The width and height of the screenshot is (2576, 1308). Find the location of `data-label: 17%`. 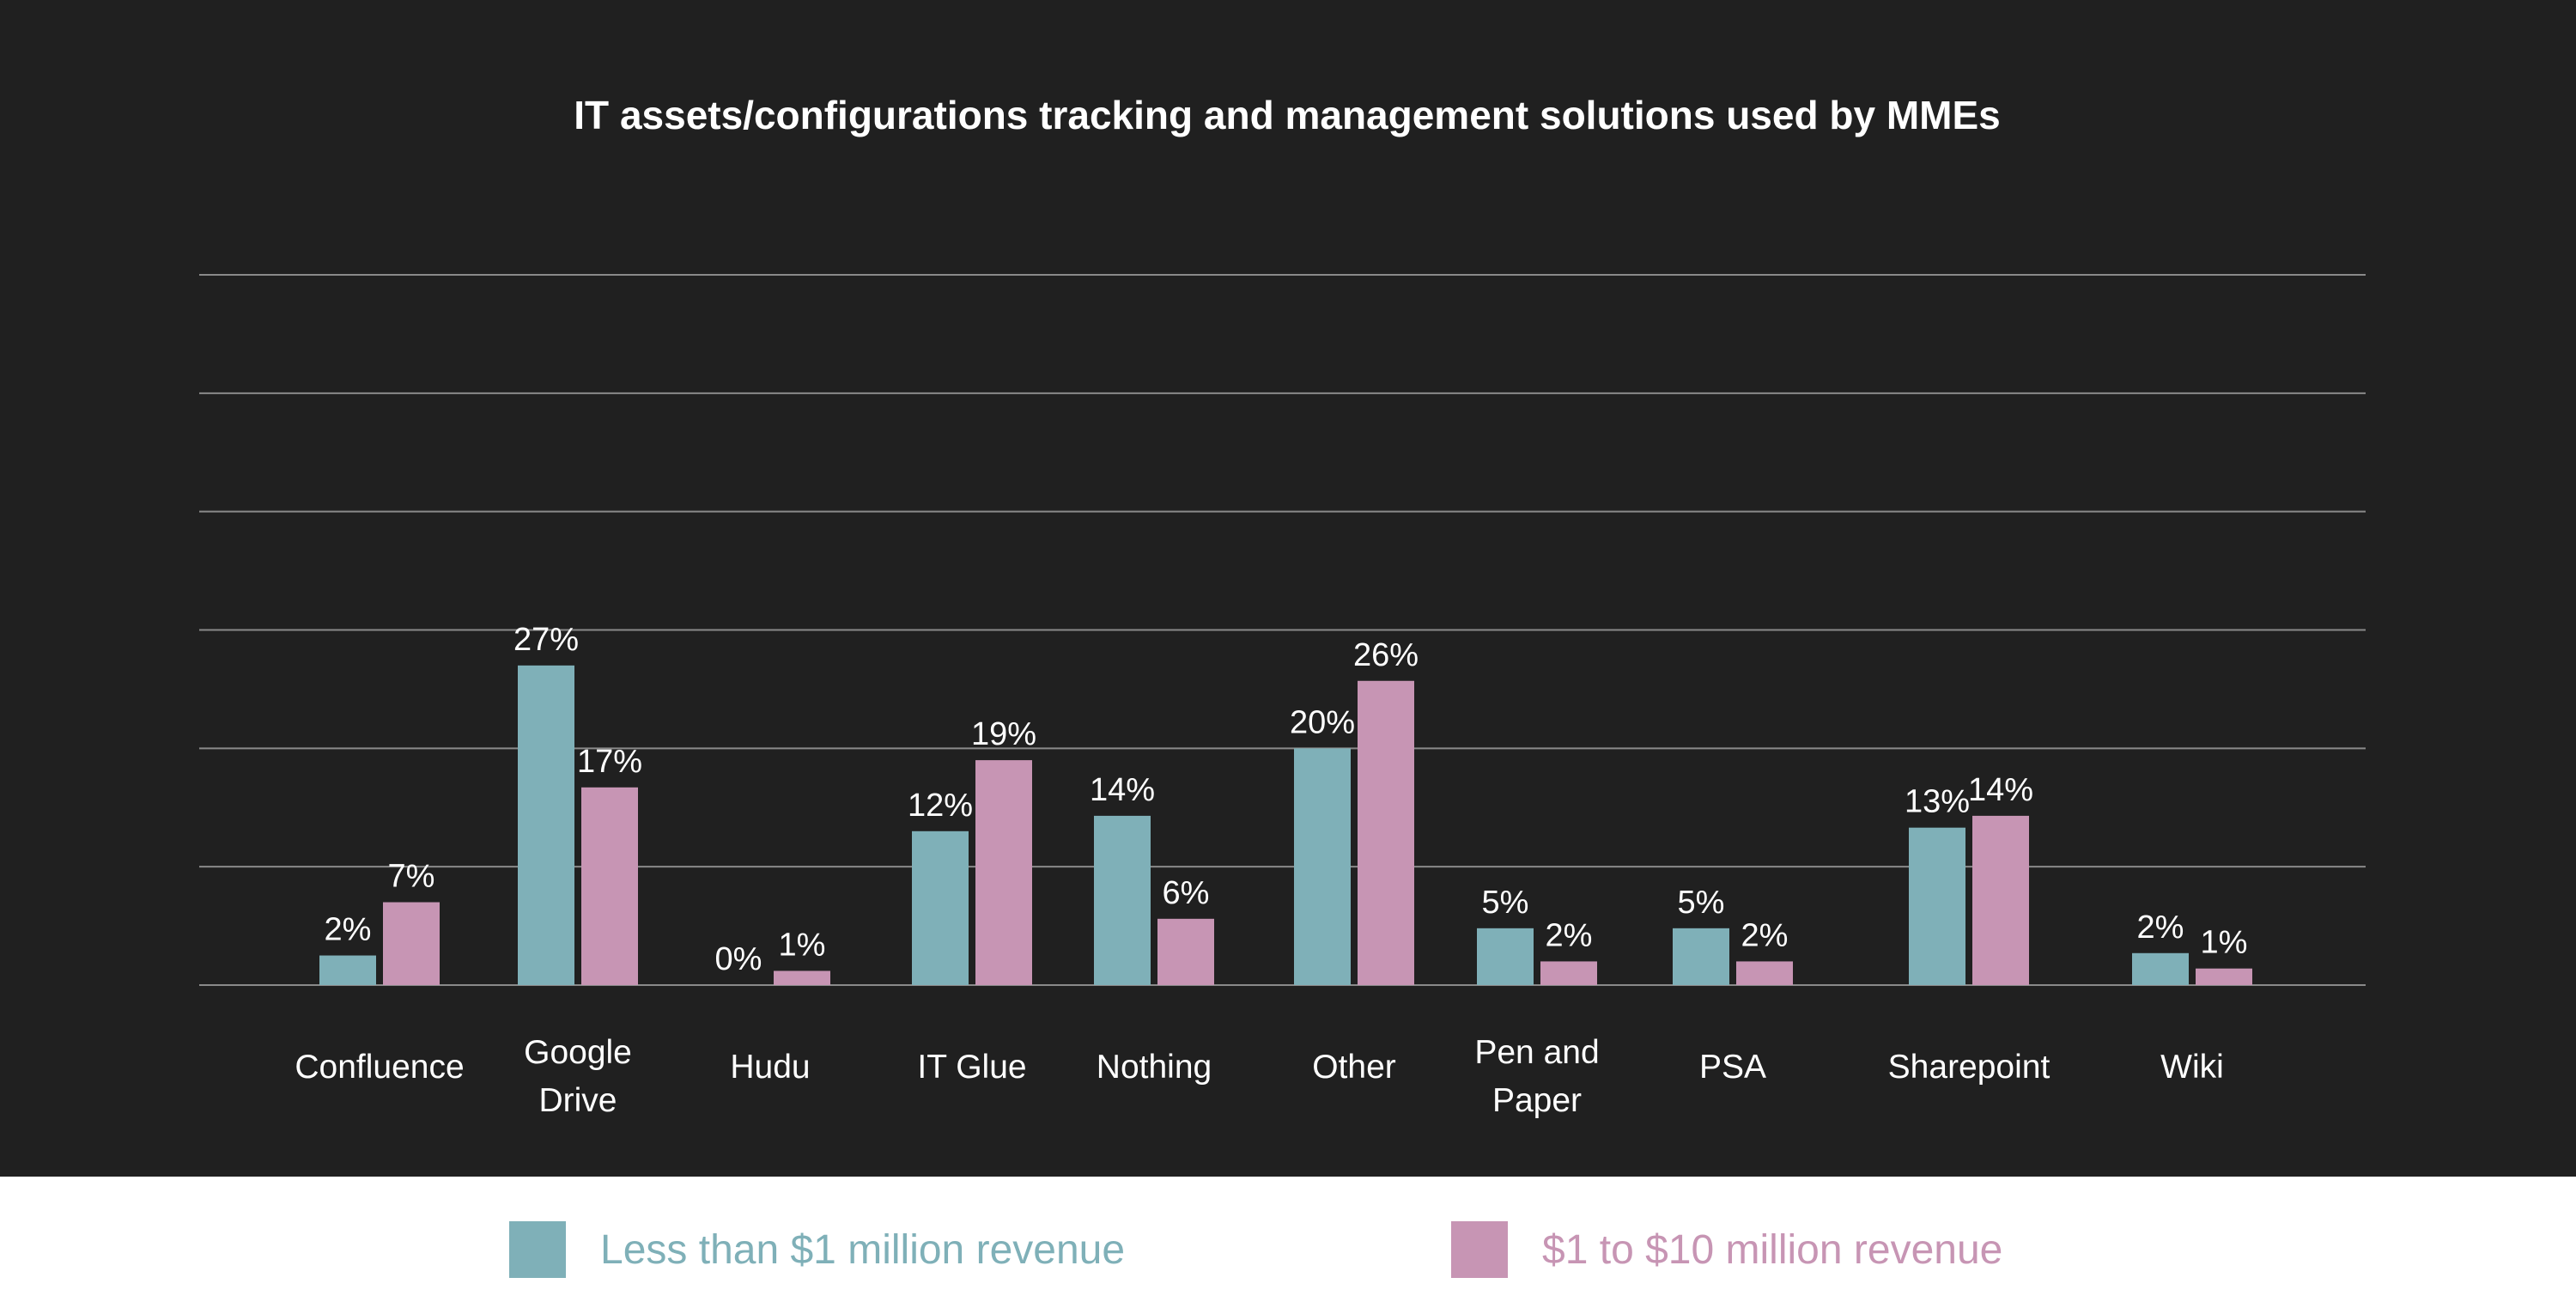

data-label: 17% is located at coordinates (609, 762).